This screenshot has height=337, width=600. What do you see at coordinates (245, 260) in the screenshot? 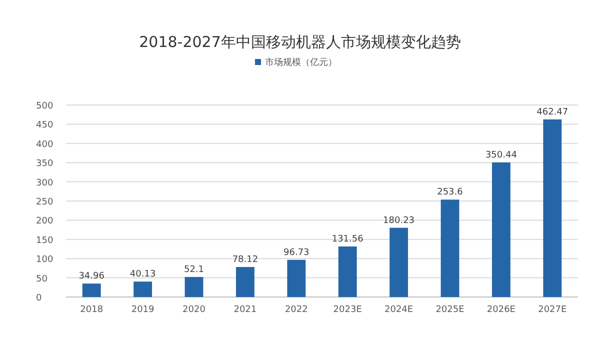
I see `data-label: 78.12` at bounding box center [245, 260].